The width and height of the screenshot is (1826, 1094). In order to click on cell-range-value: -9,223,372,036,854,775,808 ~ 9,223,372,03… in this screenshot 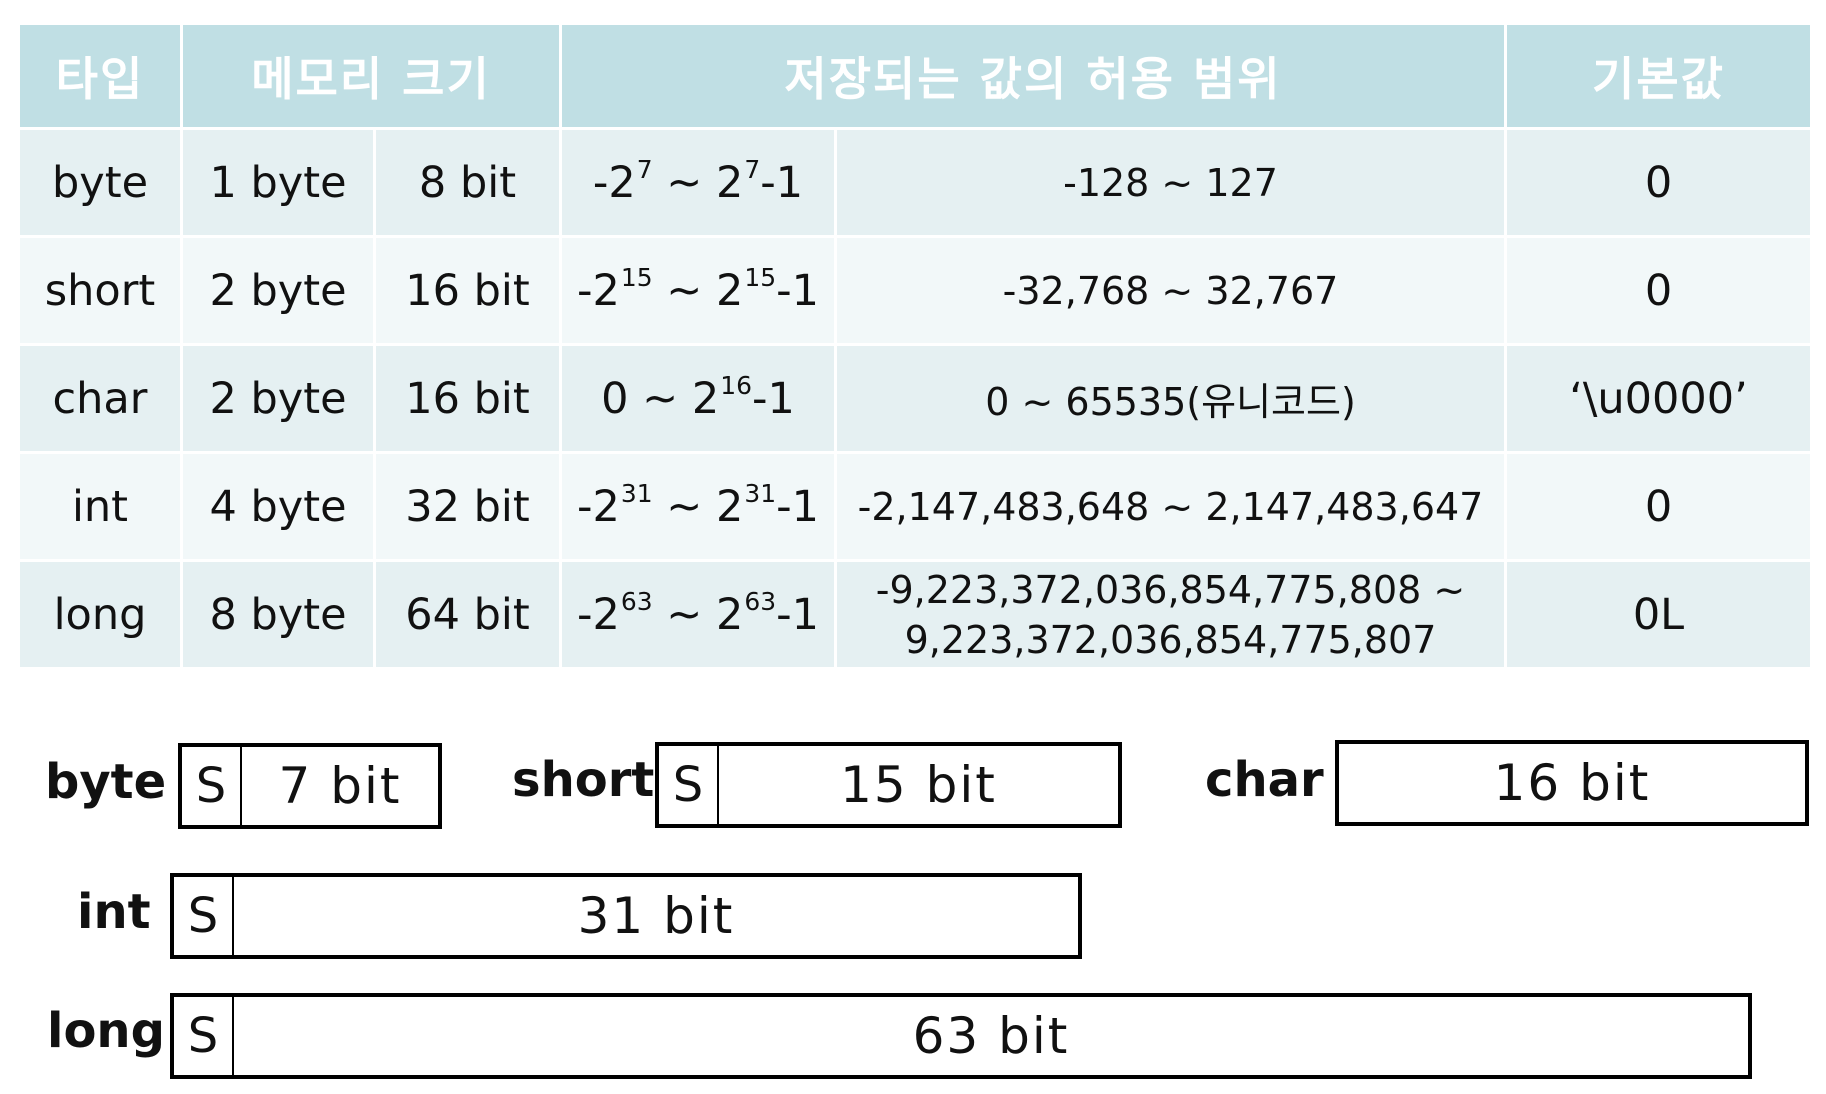, I will do `click(1170, 614)`.